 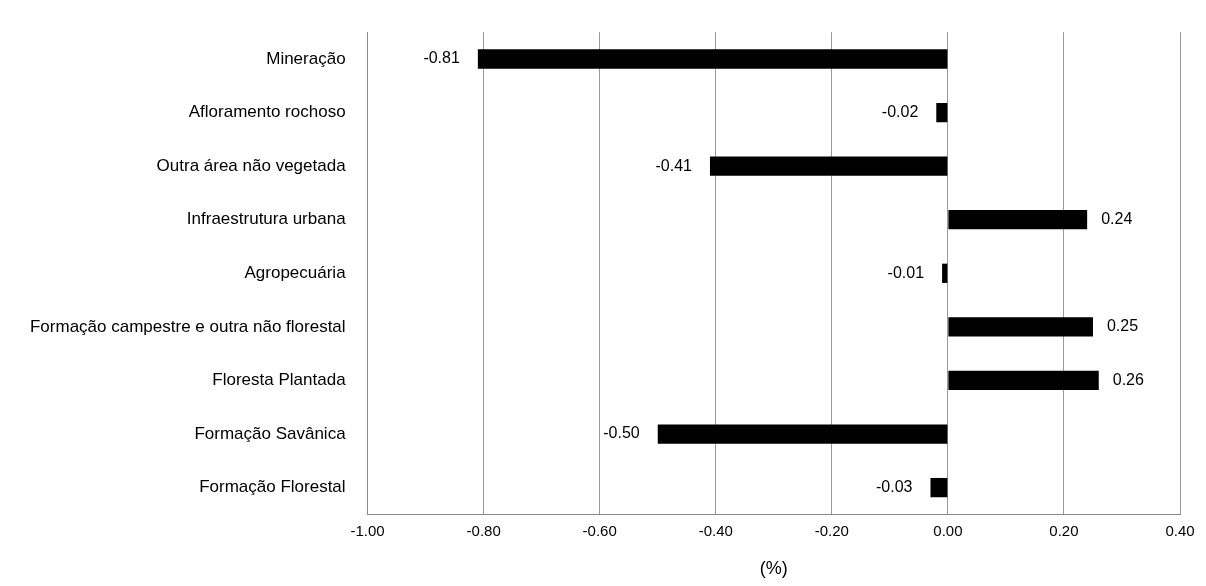 I want to click on data-label: -0.41, so click(x=674, y=165).